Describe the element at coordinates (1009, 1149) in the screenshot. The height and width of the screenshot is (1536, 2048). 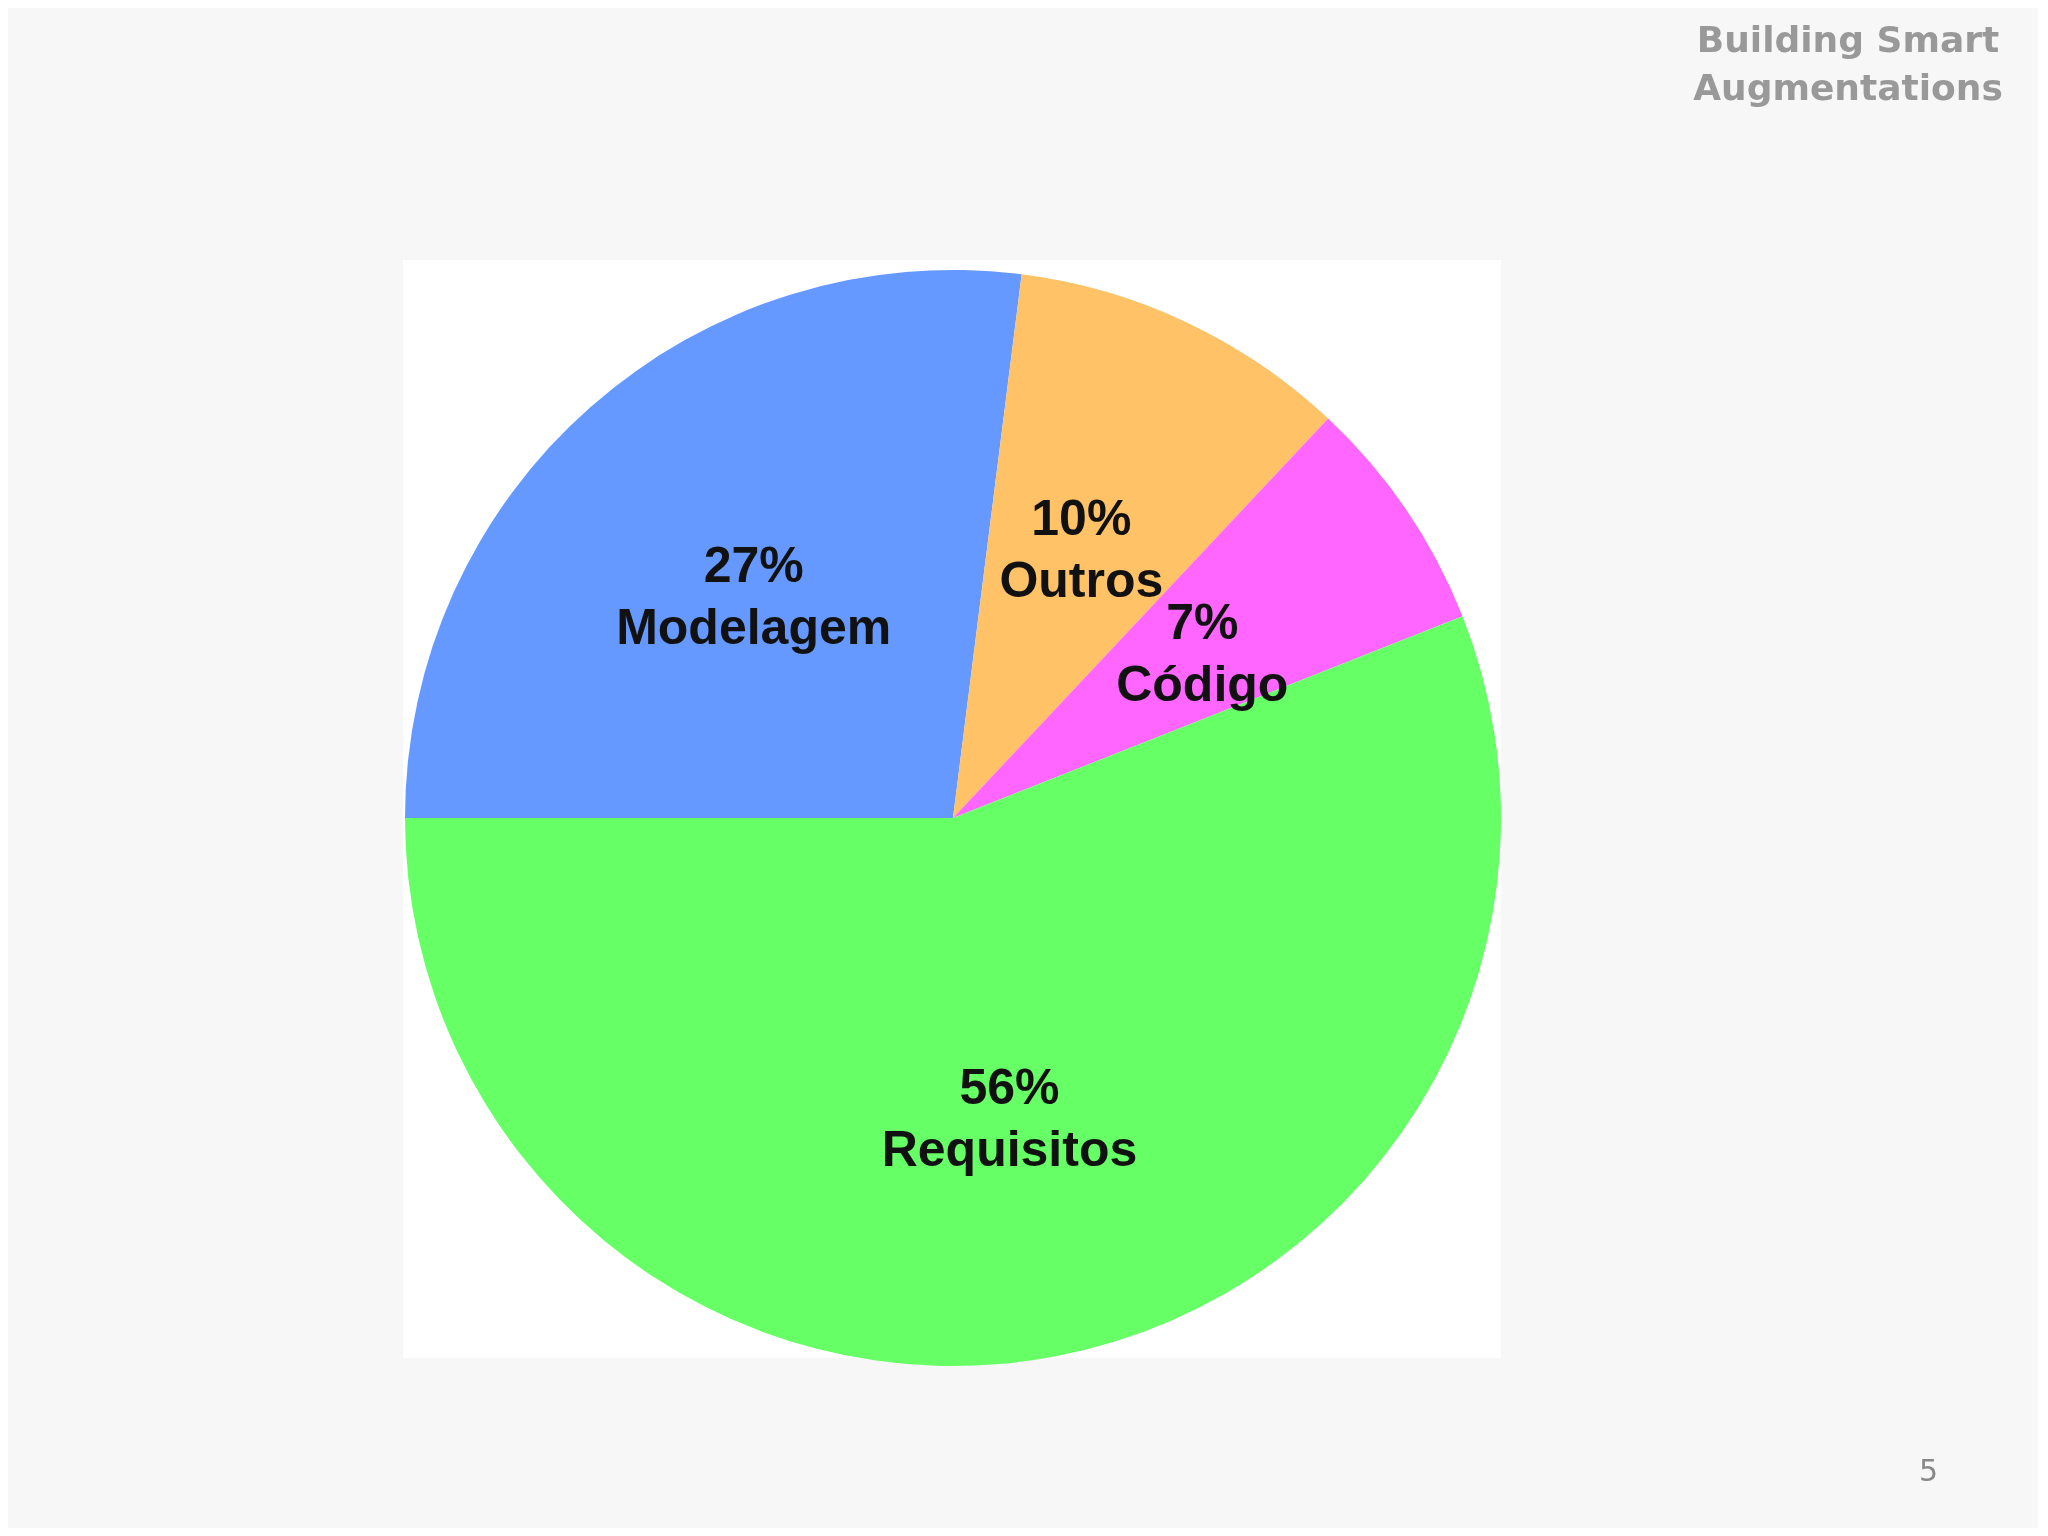
I see `slice-label: Requisitos` at that location.